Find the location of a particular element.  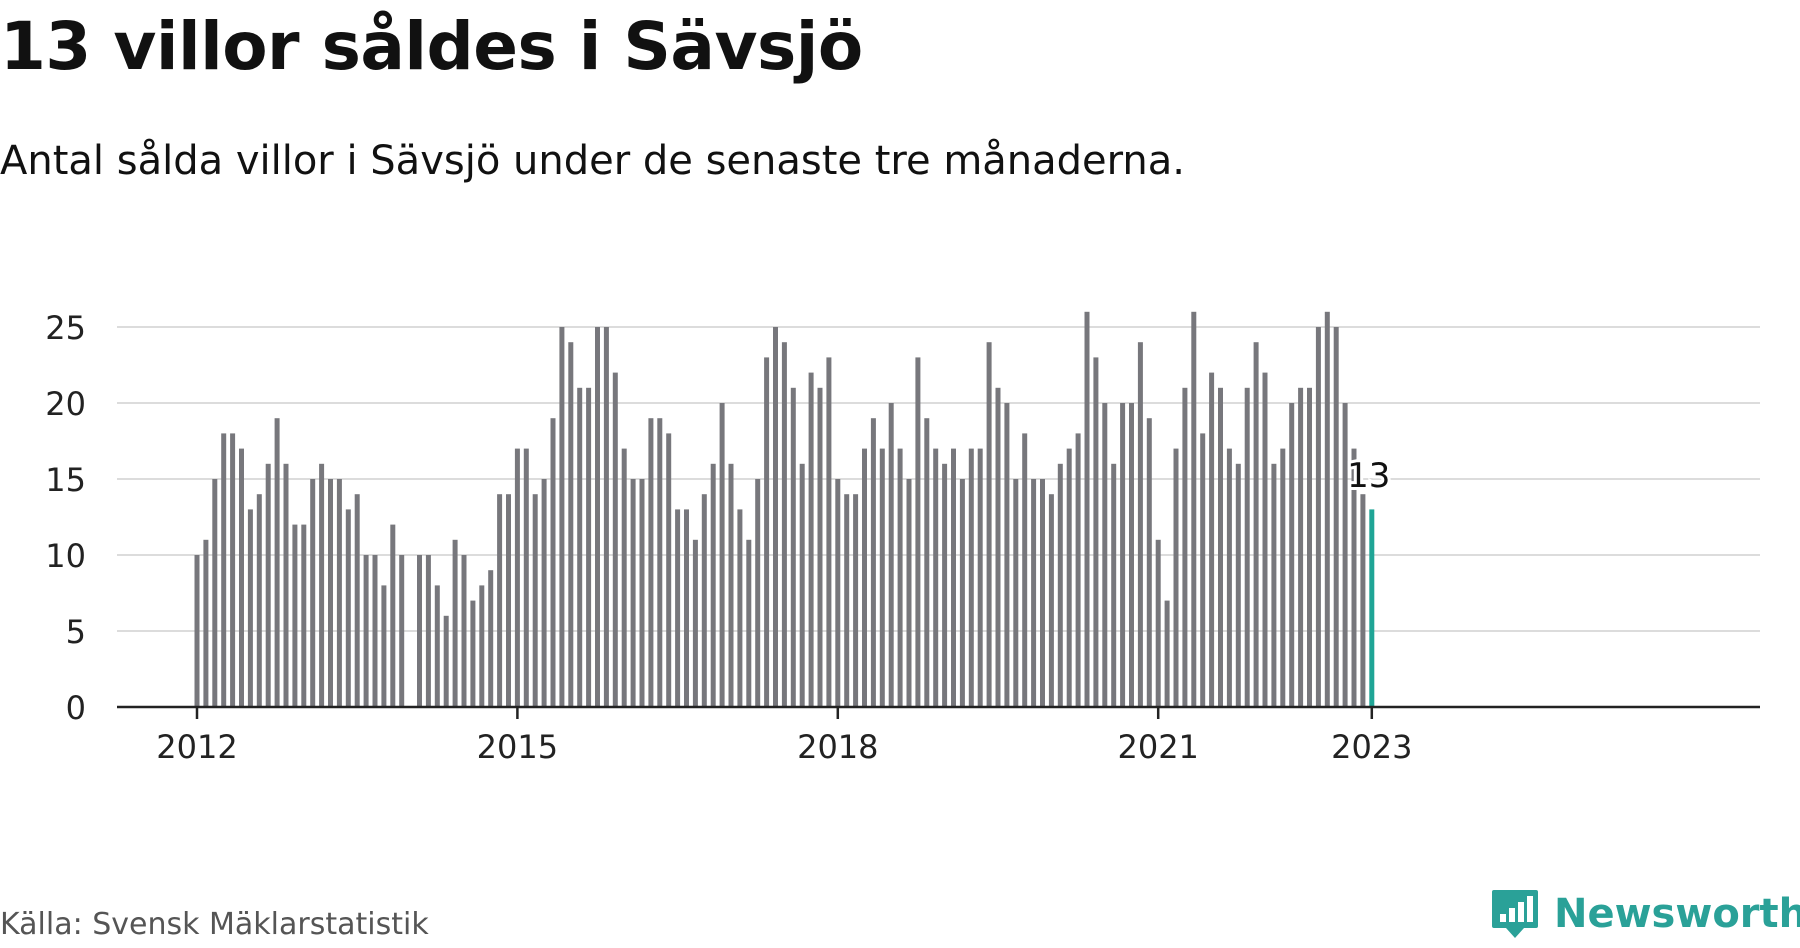

y-tick-label: 5 is located at coordinates (76, 632).